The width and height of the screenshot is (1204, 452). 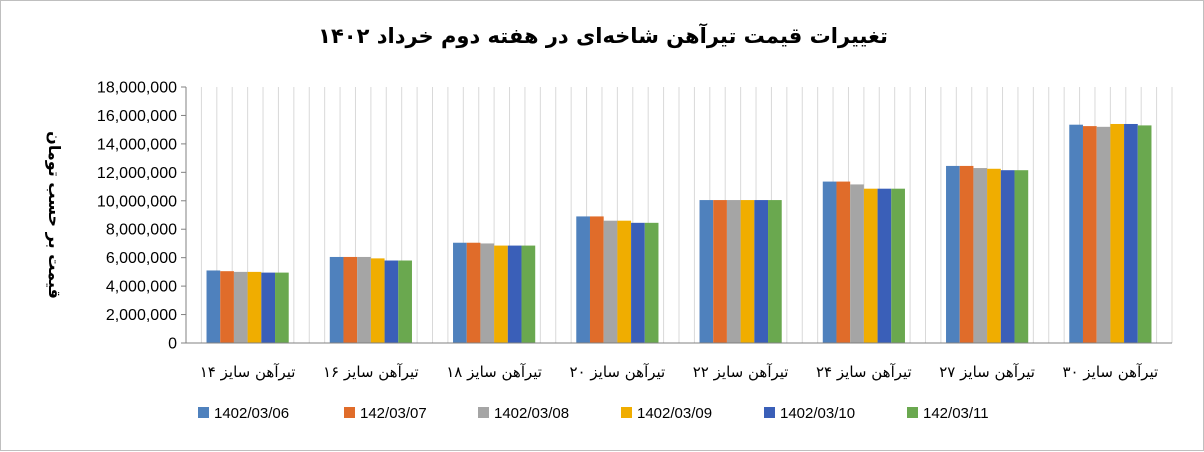 What do you see at coordinates (864, 372) in the screenshot?
I see `x-tick-label: تیرآهن سایز ۲۴` at bounding box center [864, 372].